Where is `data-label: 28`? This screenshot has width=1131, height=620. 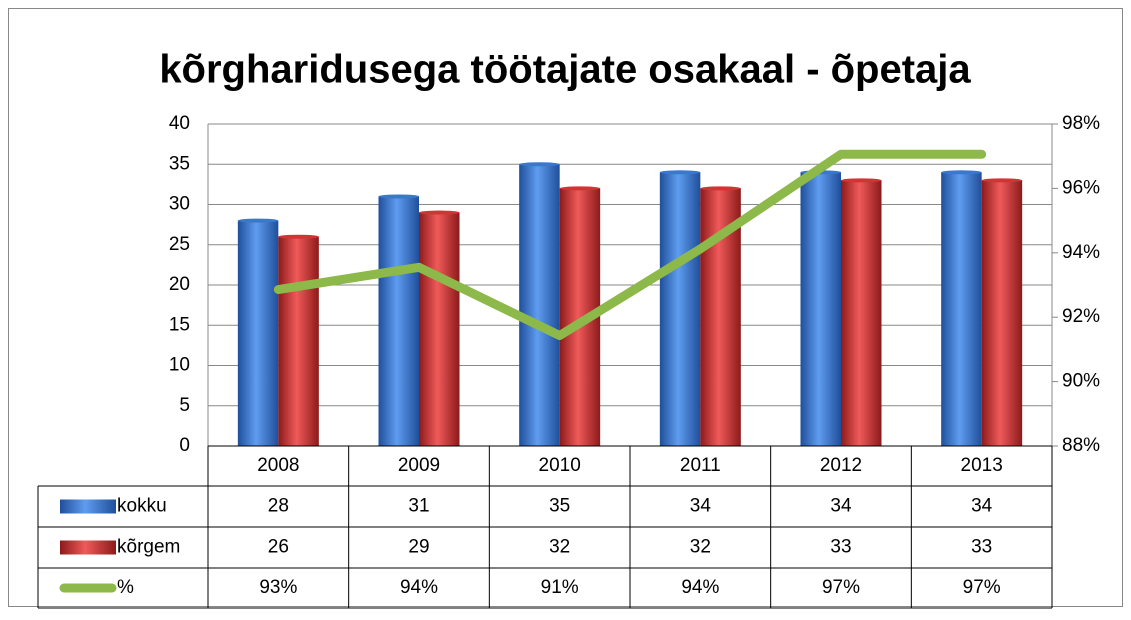
data-label: 28 is located at coordinates (278, 506).